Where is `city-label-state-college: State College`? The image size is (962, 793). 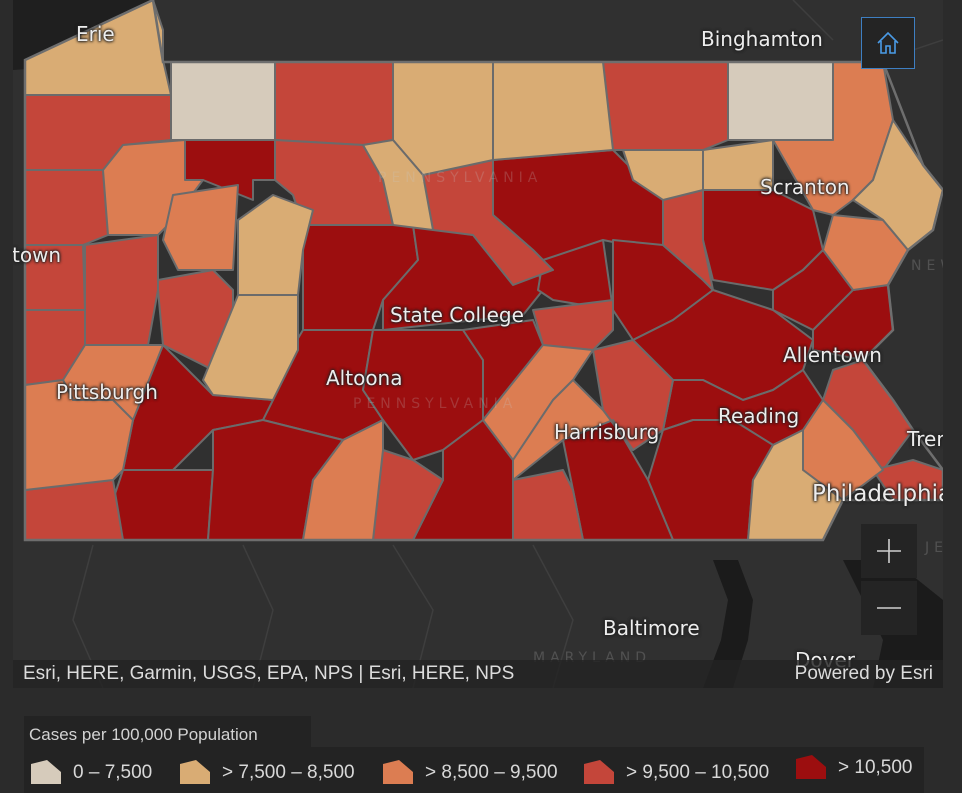
city-label-state-college: State College is located at coordinates (457, 315).